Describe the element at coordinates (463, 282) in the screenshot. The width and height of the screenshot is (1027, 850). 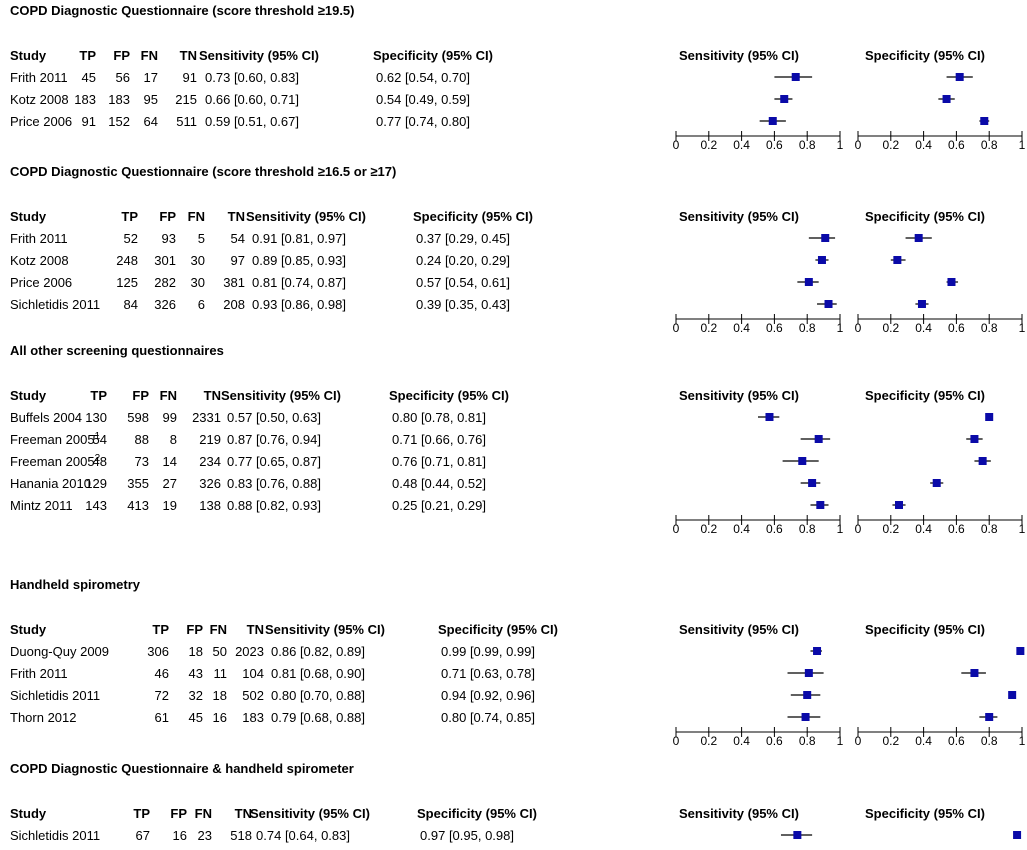
I see `cell-specificity: 0.57 [0.54, 0.61]` at that location.